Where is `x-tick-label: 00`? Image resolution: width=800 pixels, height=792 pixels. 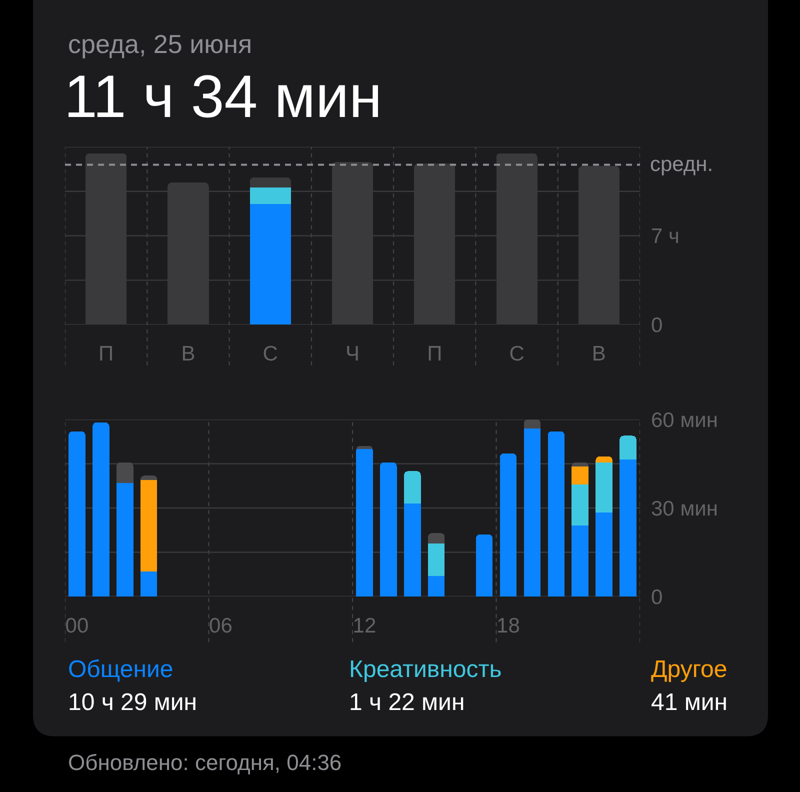 x-tick-label: 00 is located at coordinates (77, 626).